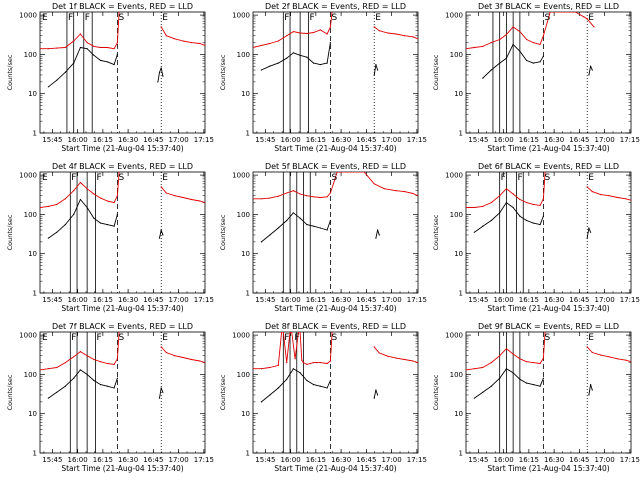 This screenshot has height=480, width=640. What do you see at coordinates (335, 148) in the screenshot?
I see `x-axis-label: Start Time (21-Aug-04 15:37:40)` at bounding box center [335, 148].